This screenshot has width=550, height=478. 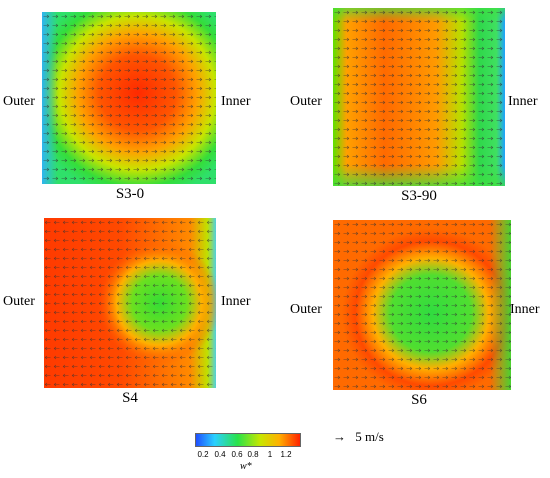 What do you see at coordinates (130, 194) in the screenshot?
I see `caption-s3-0: S3-0` at bounding box center [130, 194].